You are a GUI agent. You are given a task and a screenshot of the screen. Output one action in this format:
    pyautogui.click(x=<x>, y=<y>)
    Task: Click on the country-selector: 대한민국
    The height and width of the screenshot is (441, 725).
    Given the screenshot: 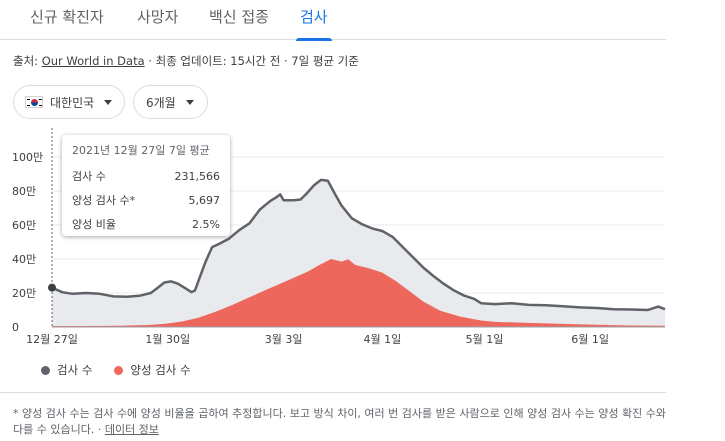 What is the action you would take?
    pyautogui.click(x=69, y=102)
    